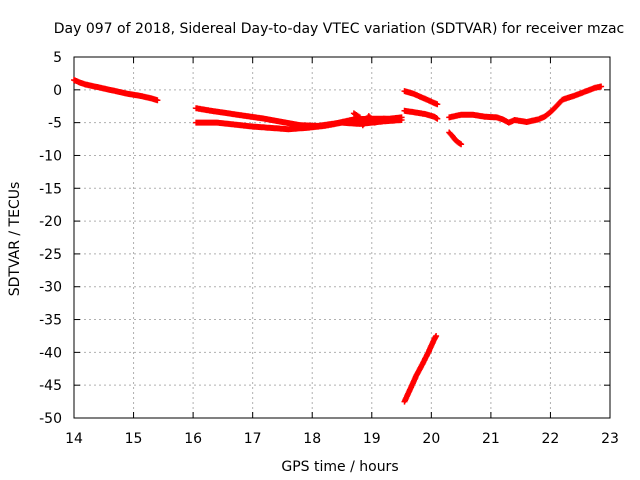 The width and height of the screenshot is (640, 480). Describe the element at coordinates (50, 255) in the screenshot. I see `y-tick-label: -25` at that location.